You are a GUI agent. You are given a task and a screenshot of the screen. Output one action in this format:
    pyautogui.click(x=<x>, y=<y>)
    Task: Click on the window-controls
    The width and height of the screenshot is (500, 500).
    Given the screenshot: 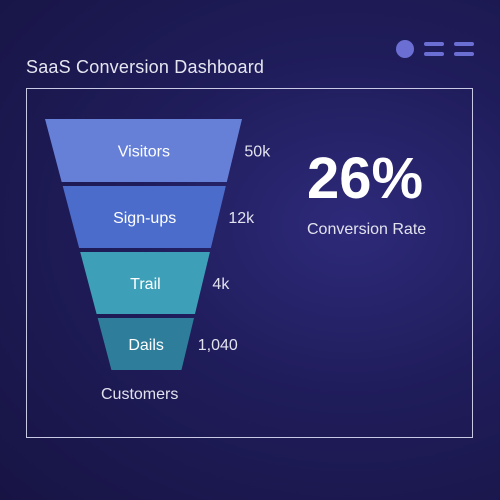 What is the action you would take?
    pyautogui.click(x=435, y=49)
    